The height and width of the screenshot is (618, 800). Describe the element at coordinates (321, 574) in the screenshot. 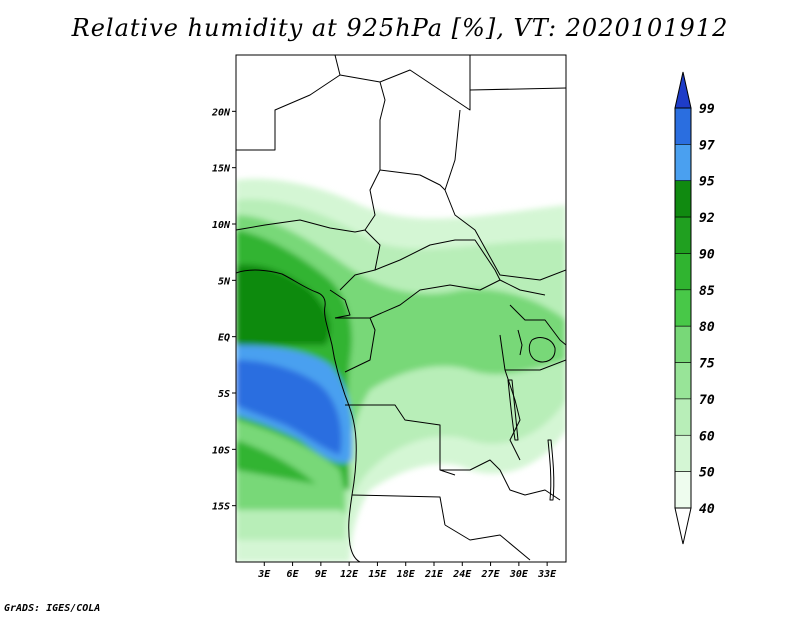

I see `x-tick-label: 9E` at that location.